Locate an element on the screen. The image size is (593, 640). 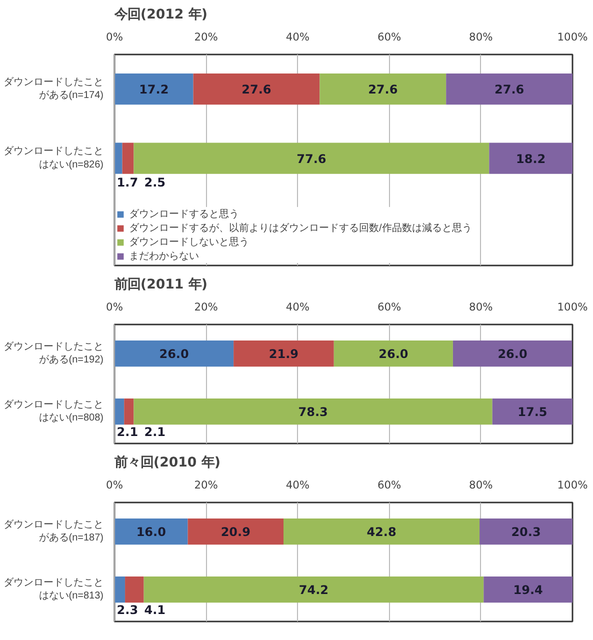
data-label: 4.1 is located at coordinates (155, 609).